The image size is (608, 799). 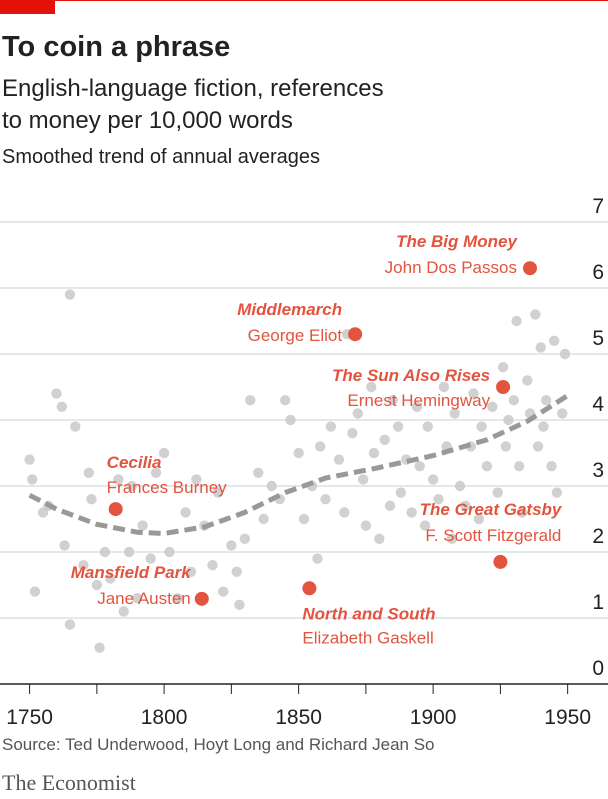 What do you see at coordinates (298, 717) in the screenshot?
I see `x-tick-label: 1850` at bounding box center [298, 717].